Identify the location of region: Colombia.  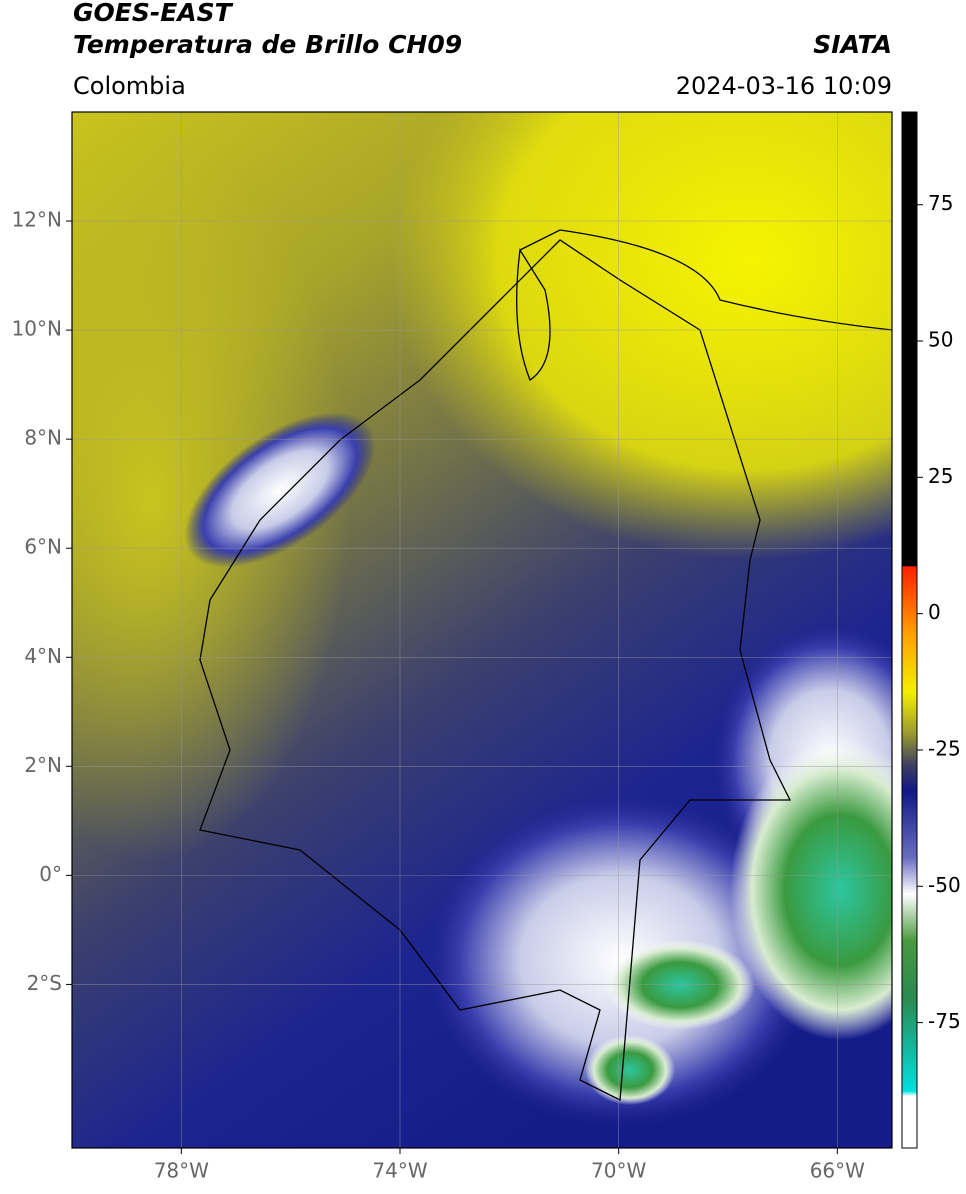
(129, 86).